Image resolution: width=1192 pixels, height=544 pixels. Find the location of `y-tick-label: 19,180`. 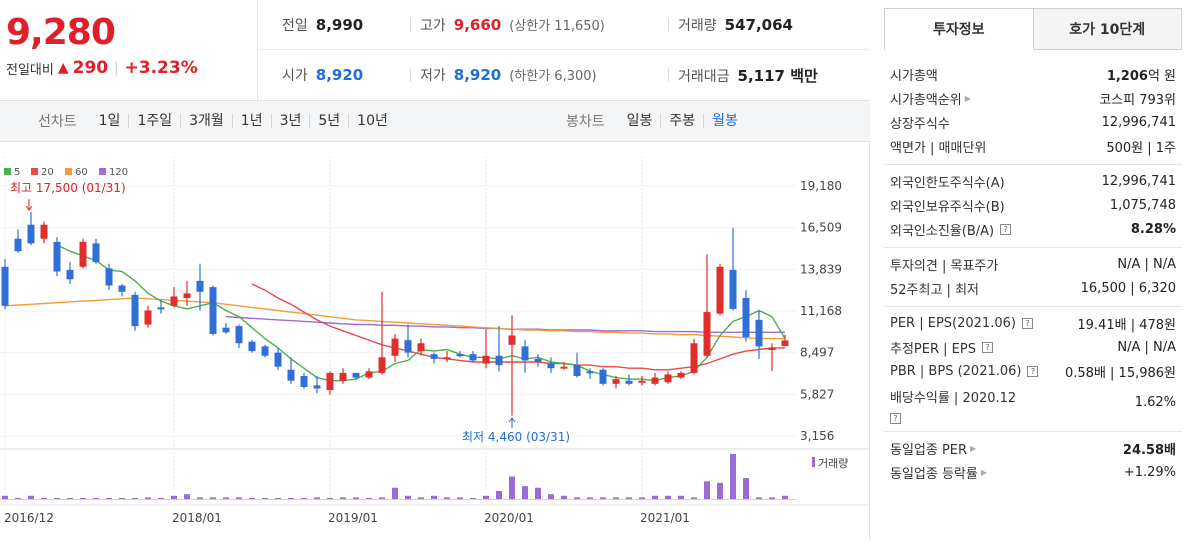

y-tick-label: 19,180 is located at coordinates (821, 186).